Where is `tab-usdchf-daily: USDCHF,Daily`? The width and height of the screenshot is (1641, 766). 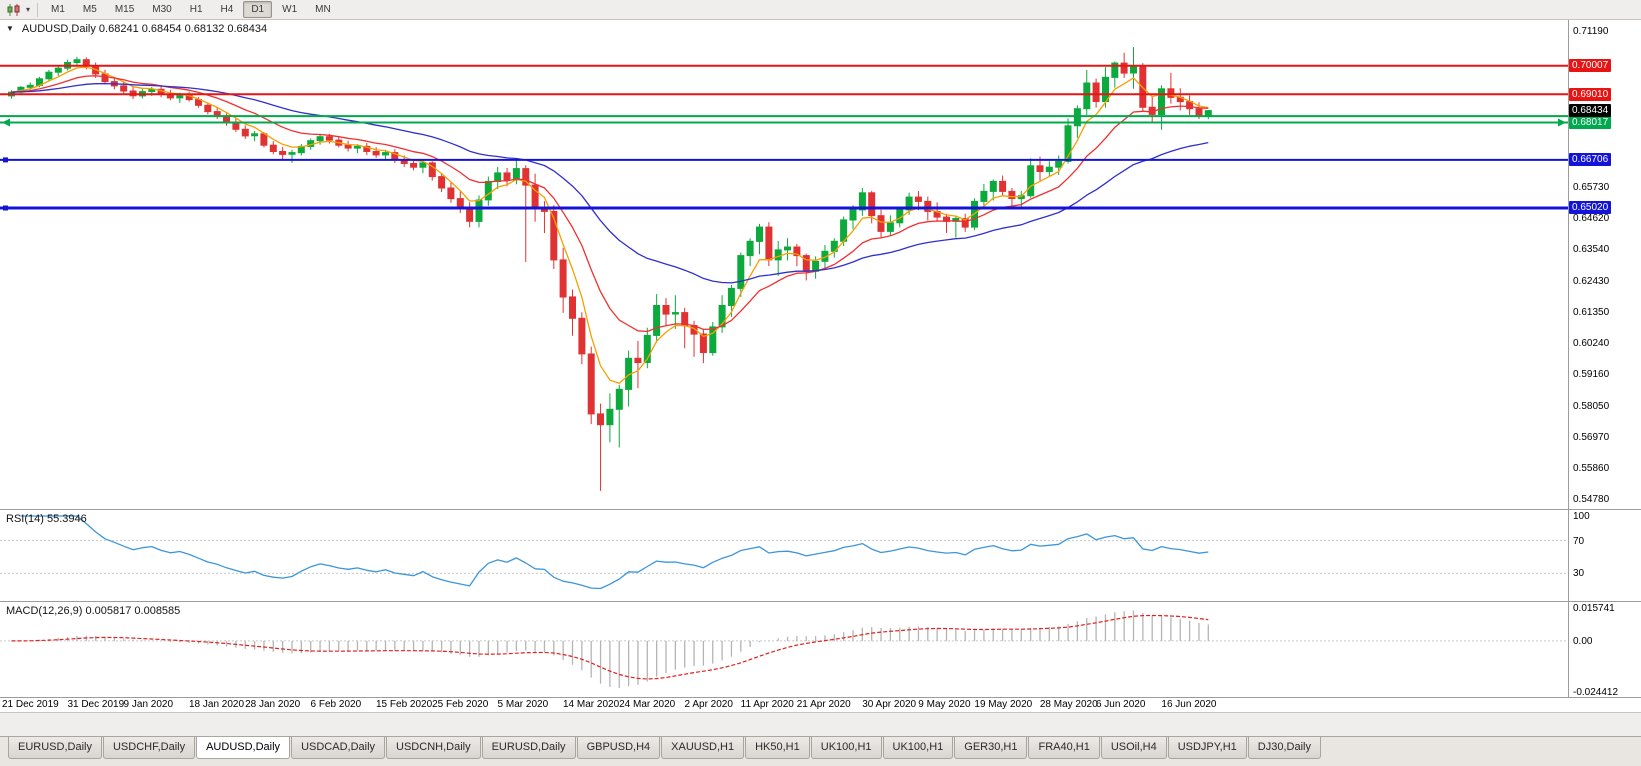 tab-usdchf-daily: USDCHF,Daily is located at coordinates (149, 748).